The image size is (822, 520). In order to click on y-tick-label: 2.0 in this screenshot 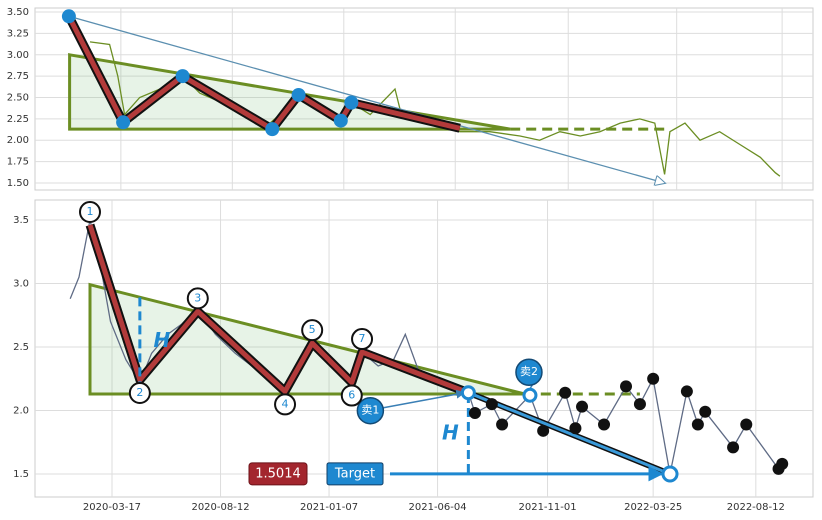, I will do `click(21, 410)`.